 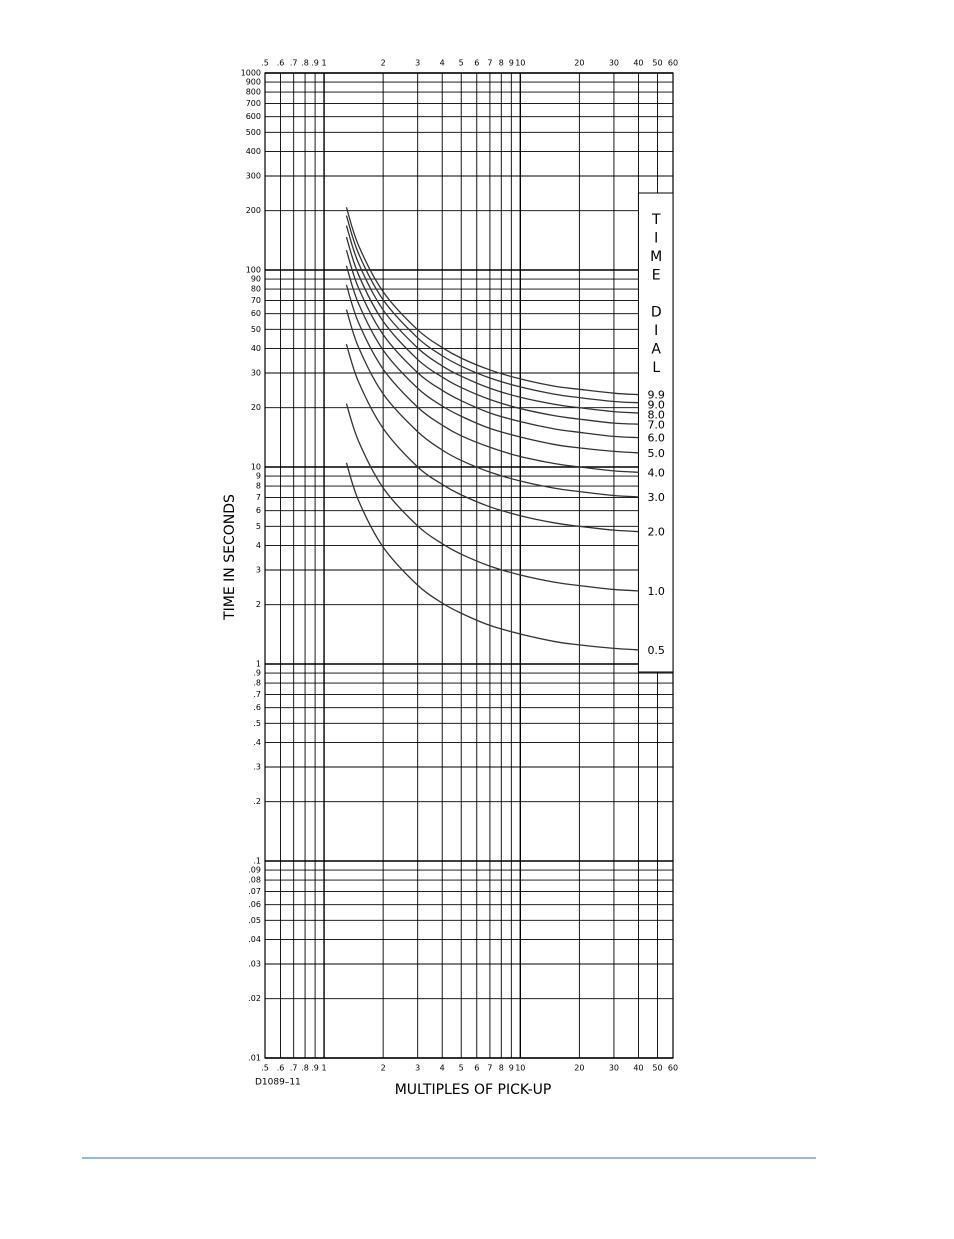 I want to click on legend-label: 6.0, so click(x=656, y=438).